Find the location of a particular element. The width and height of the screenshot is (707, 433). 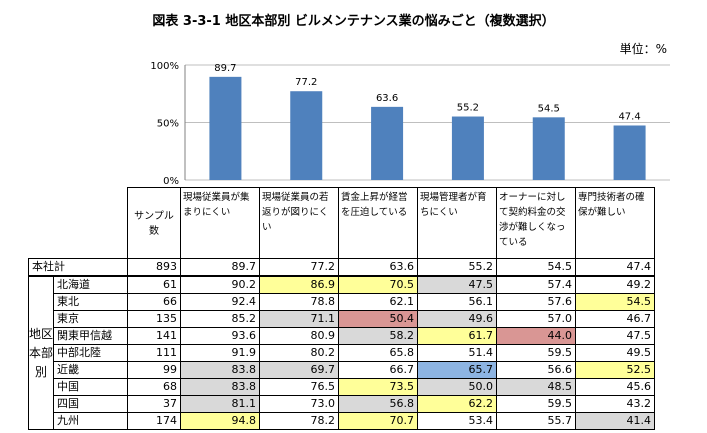

chart-title: 図表 3-3-1 地区本部別 ビルメンテナンス業の悩みごと（複数選択） is located at coordinates (353, 21).